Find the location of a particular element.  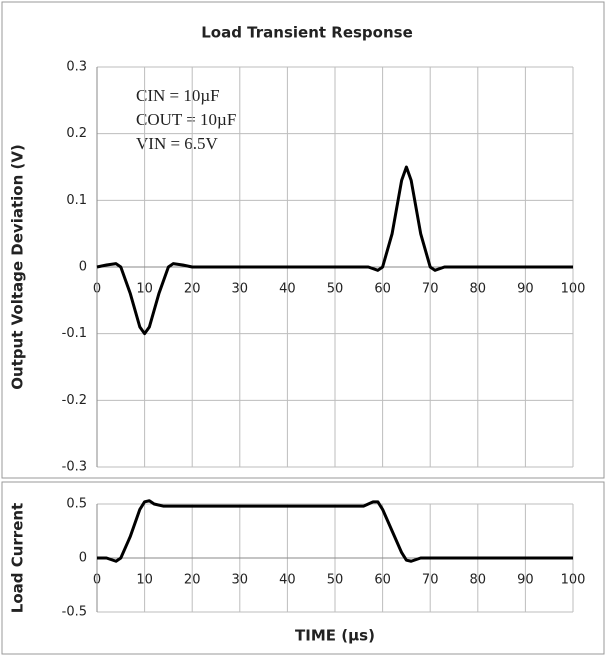

y-tick-label: 0.5 is located at coordinates (76, 504).